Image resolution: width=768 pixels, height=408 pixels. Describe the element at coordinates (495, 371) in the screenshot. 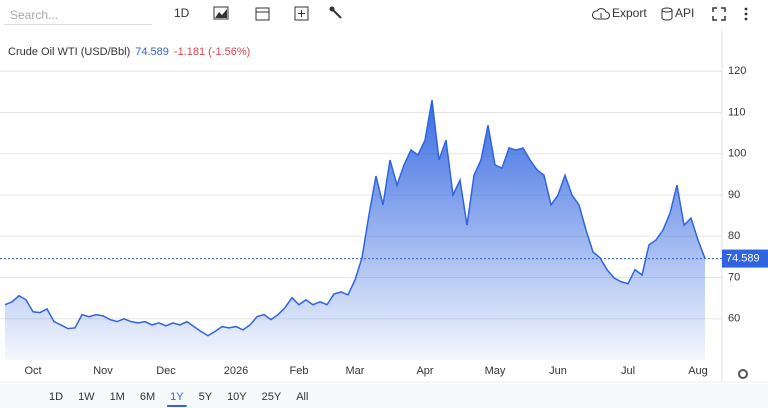

I see `x-tick-label: May` at that location.